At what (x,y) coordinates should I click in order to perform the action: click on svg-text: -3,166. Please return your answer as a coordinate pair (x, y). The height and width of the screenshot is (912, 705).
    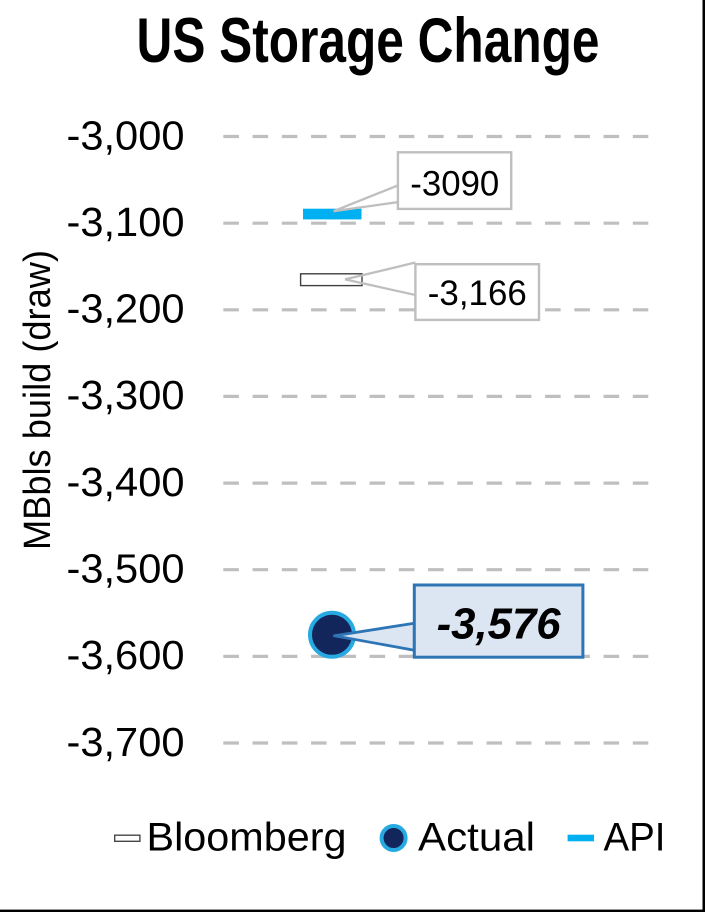
    Looking at the image, I should click on (477, 293).